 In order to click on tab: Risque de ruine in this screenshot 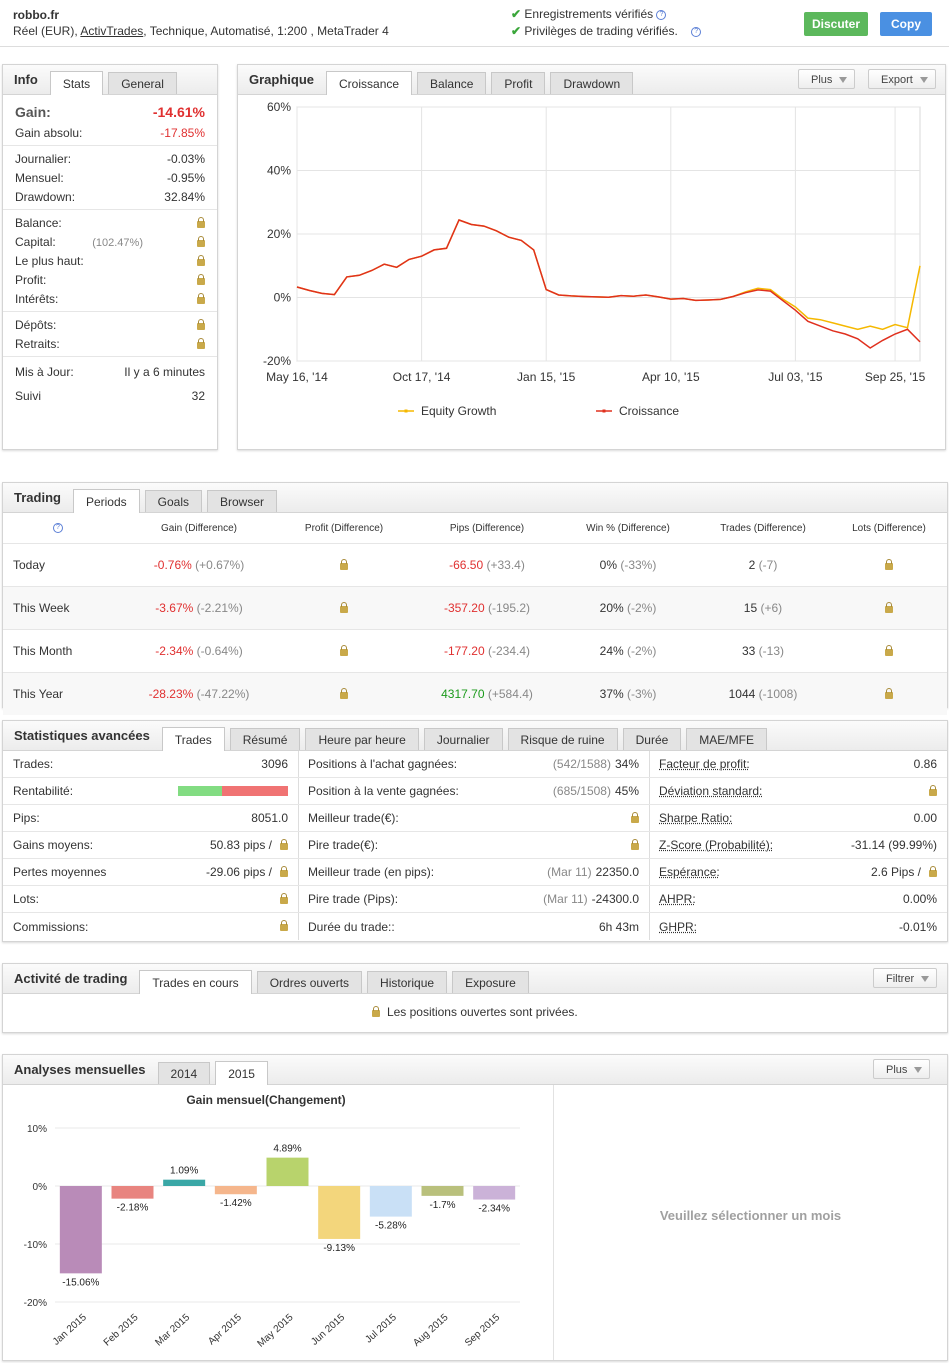, I will do `click(562, 739)`.